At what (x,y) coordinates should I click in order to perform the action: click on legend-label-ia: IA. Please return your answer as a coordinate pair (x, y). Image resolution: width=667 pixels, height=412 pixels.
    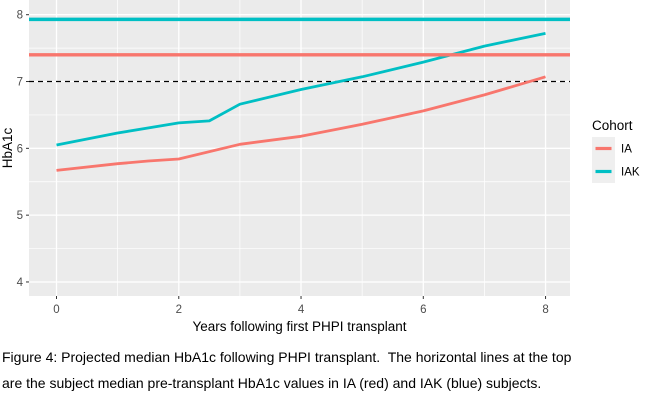
    Looking at the image, I should click on (626, 150).